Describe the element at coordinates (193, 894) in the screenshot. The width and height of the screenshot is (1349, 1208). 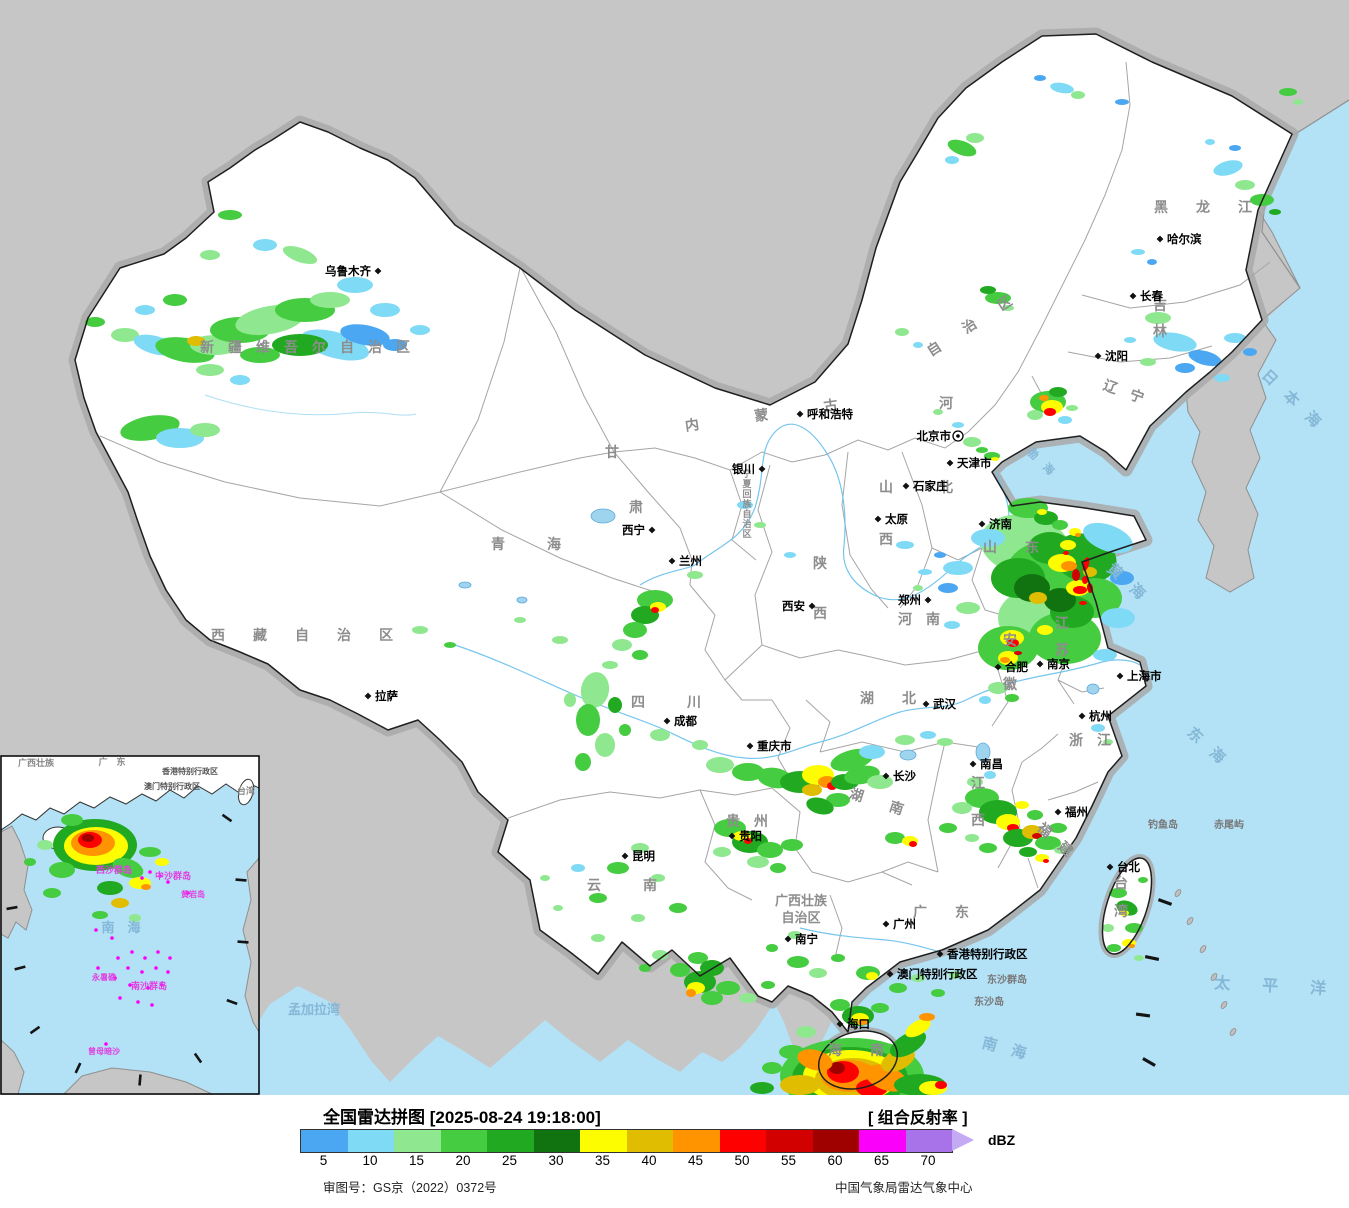
I see `inset-label: 黄岩岛` at that location.